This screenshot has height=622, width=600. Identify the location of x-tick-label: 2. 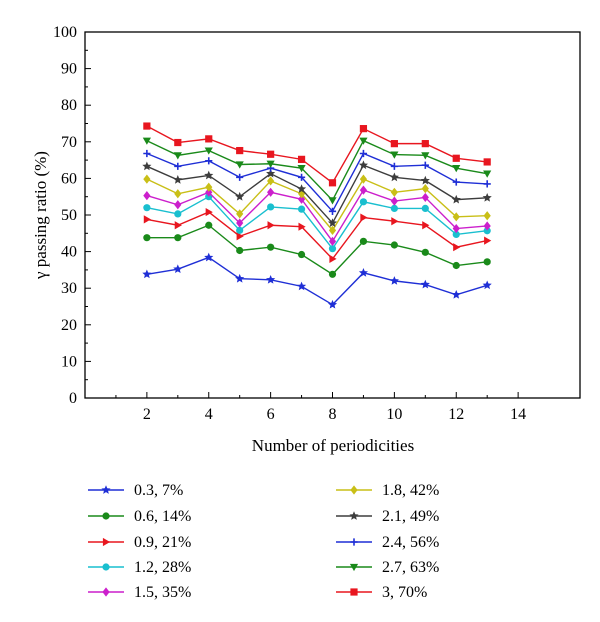
(147, 414).